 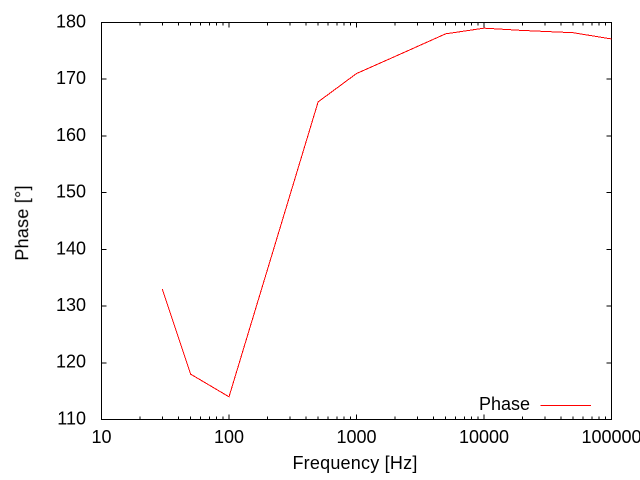 I want to click on svg-text: 160, so click(x=71, y=135).